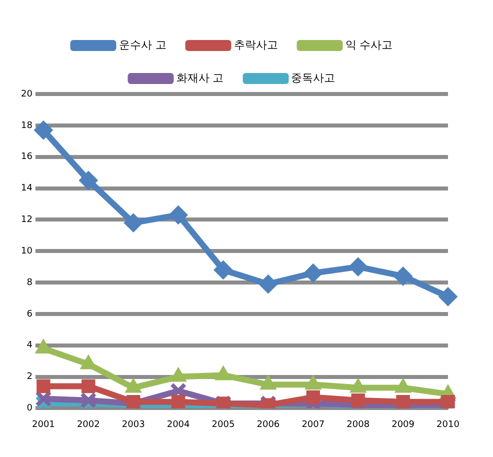  What do you see at coordinates (29, 409) in the screenshot?
I see `y-tick-label: 0` at bounding box center [29, 409].